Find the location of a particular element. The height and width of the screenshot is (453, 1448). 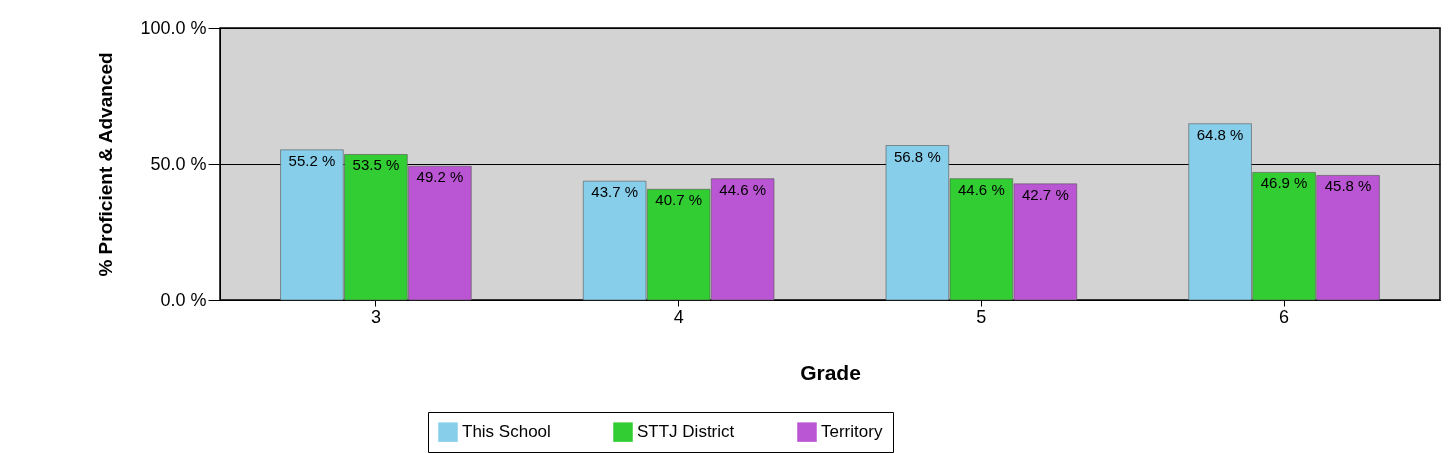

x-axis-title: Grade is located at coordinates (830, 372).